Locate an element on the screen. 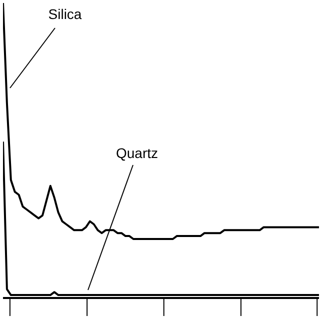 Image resolution: width=320 pixels, height=320 pixels. annotation: Silica is located at coordinates (65, 14).